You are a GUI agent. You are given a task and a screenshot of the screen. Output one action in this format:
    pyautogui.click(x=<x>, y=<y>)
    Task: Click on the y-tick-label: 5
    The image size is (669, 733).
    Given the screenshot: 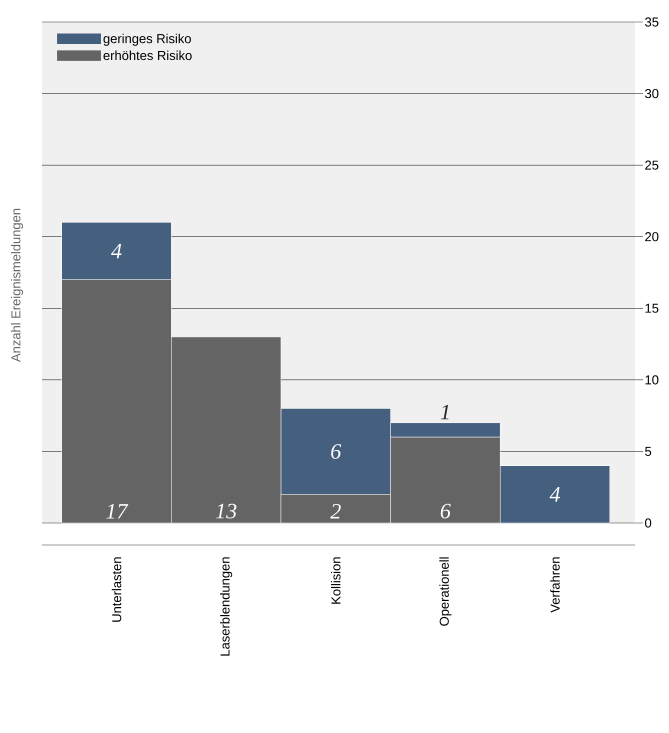 What is the action you would take?
    pyautogui.click(x=648, y=451)
    